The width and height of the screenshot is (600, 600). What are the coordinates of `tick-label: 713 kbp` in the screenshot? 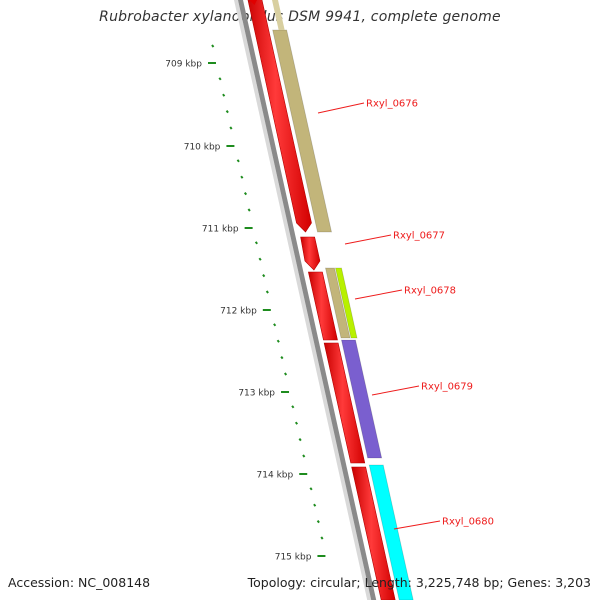 It's located at (256, 394).